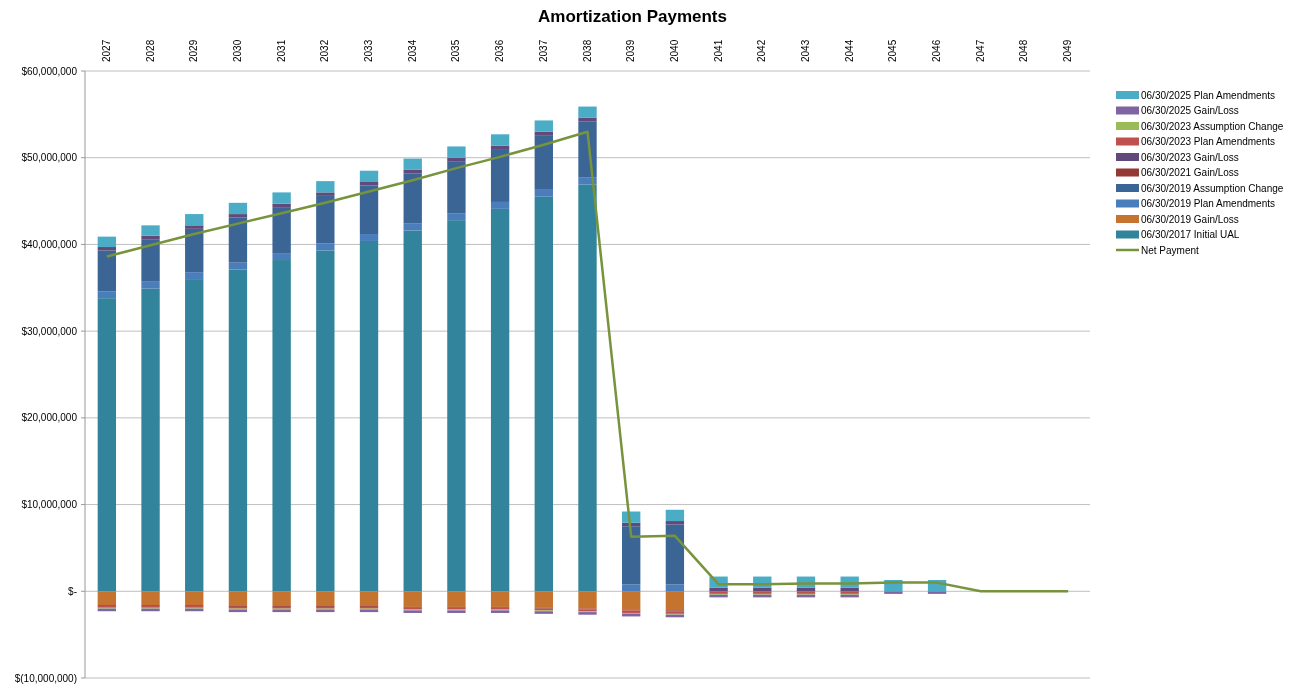 The height and width of the screenshot is (688, 1307). I want to click on x-tick-label: 2046, so click(937, 50).